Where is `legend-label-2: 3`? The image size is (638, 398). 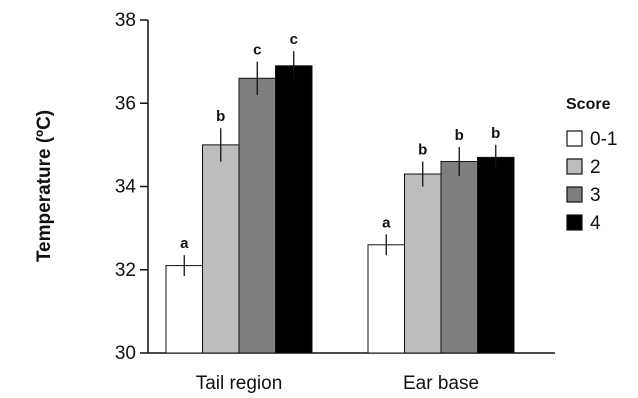 legend-label-2: 3 is located at coordinates (595, 195).